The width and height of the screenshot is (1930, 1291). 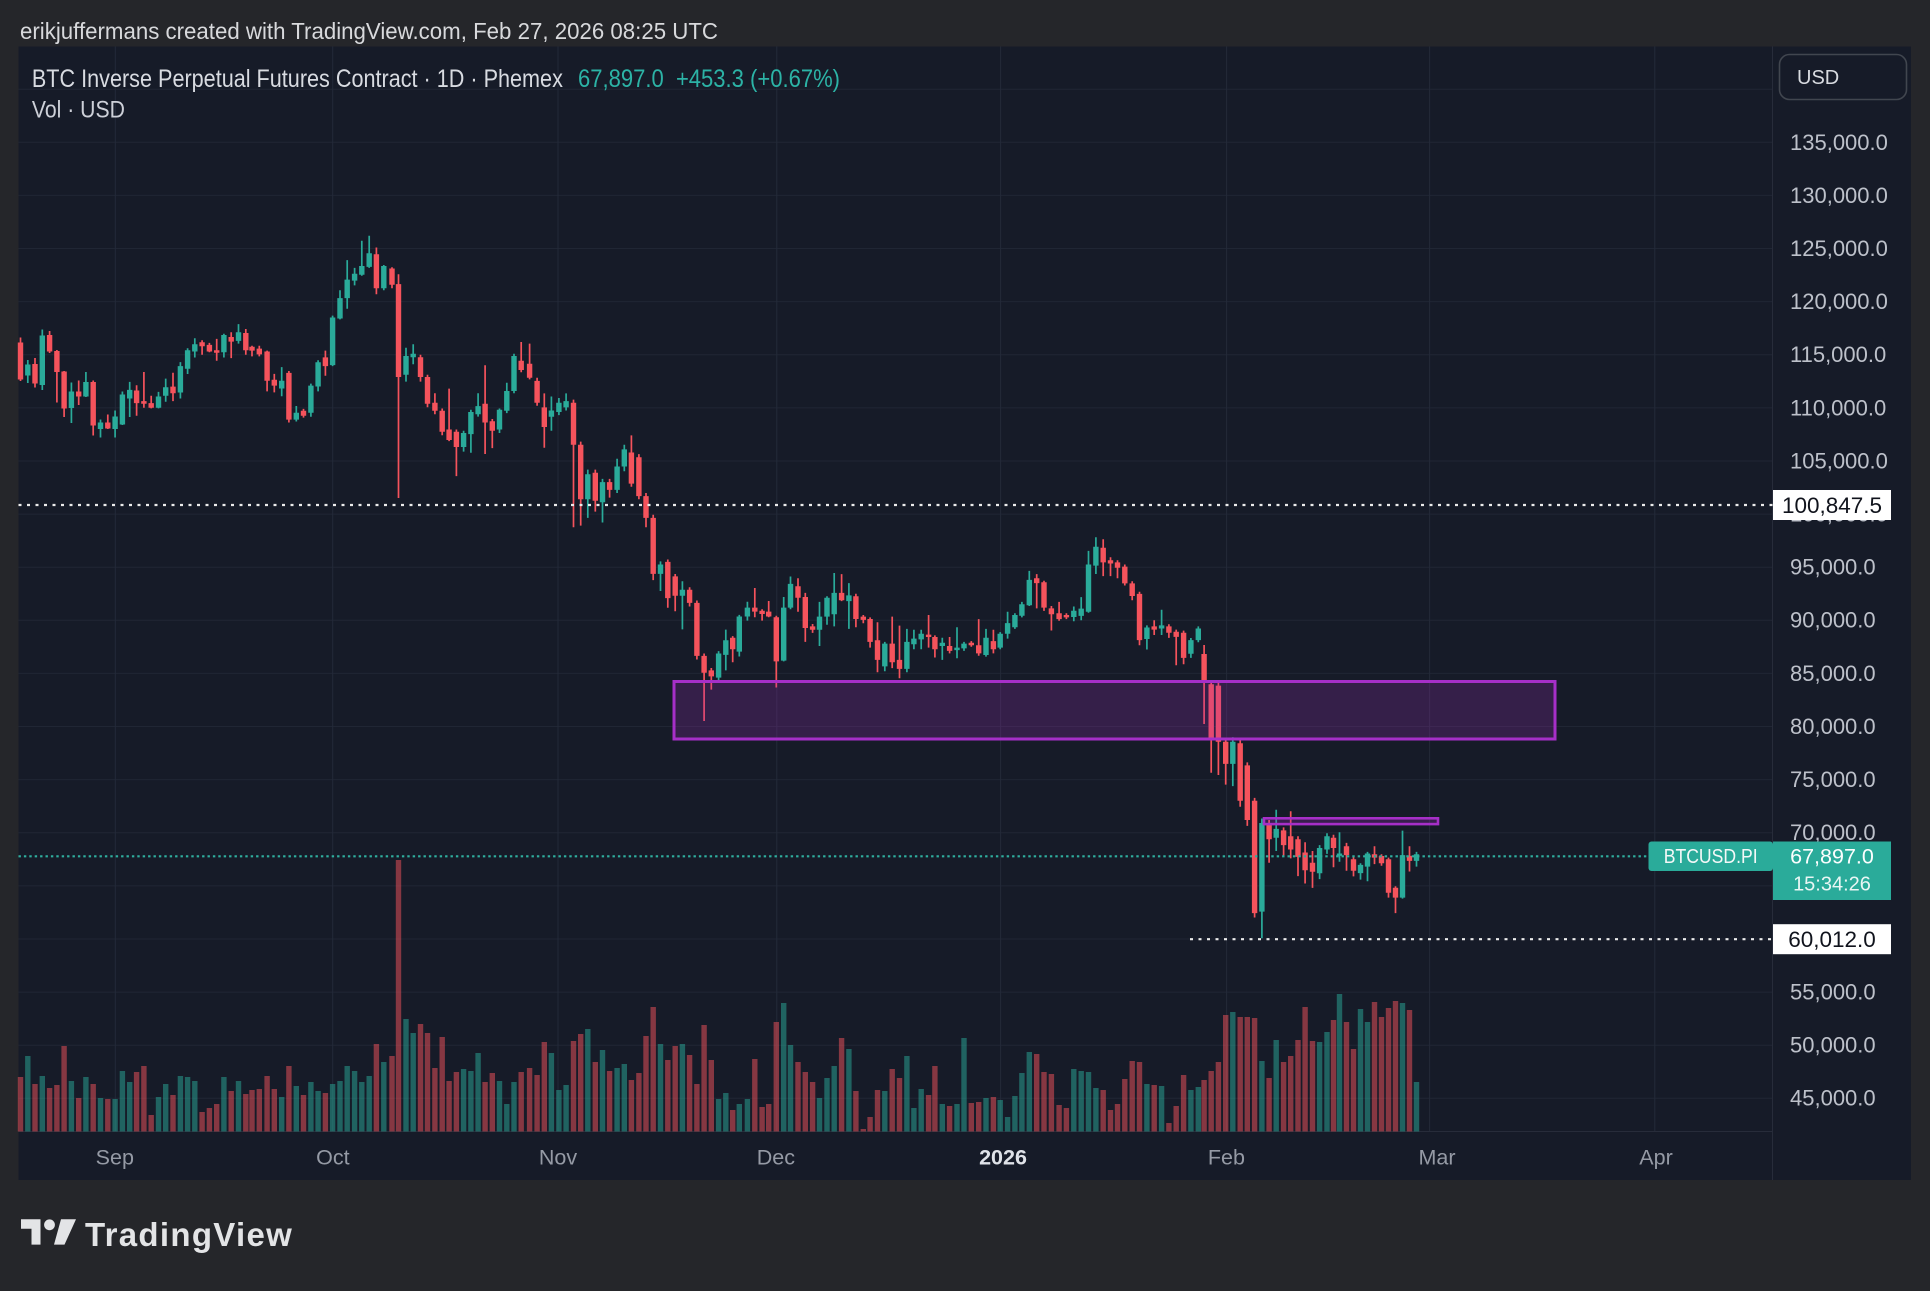 What do you see at coordinates (1839, 460) in the screenshot?
I see `svg-text: 105,000.0` at bounding box center [1839, 460].